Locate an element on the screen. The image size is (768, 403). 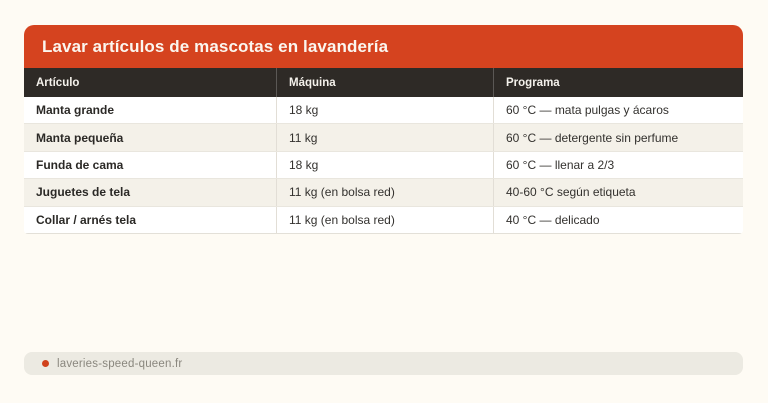
cell-articulo: Collar / arnés tela is located at coordinates (86, 219).